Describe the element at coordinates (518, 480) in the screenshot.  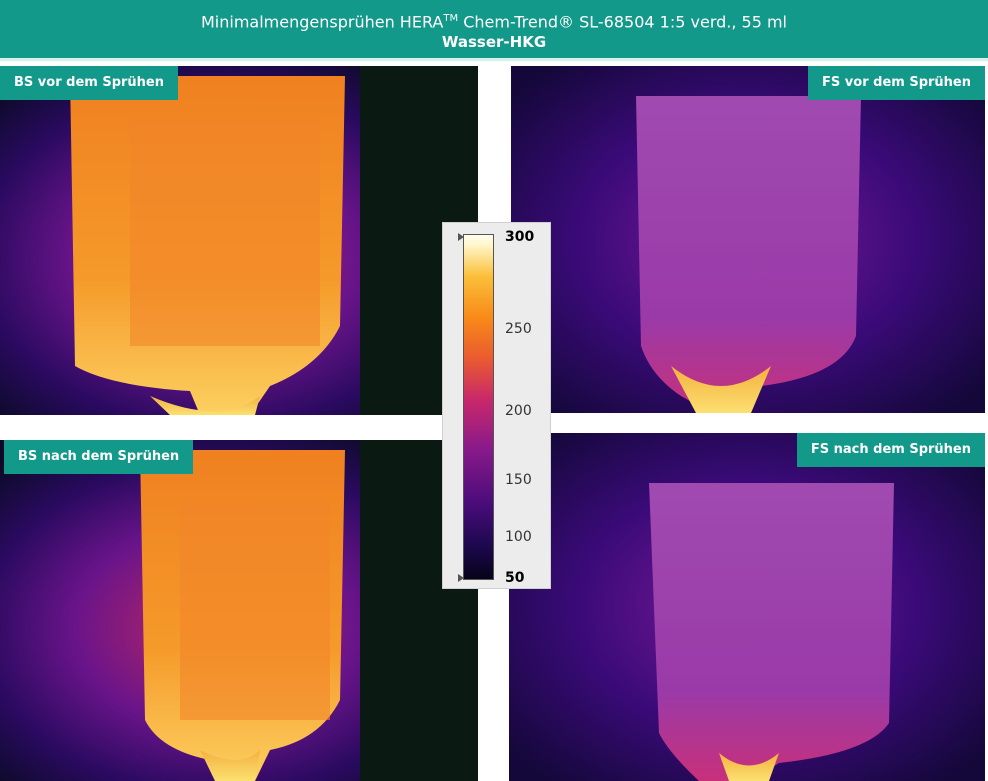
I see `colorbar-tick-label: 150` at that location.